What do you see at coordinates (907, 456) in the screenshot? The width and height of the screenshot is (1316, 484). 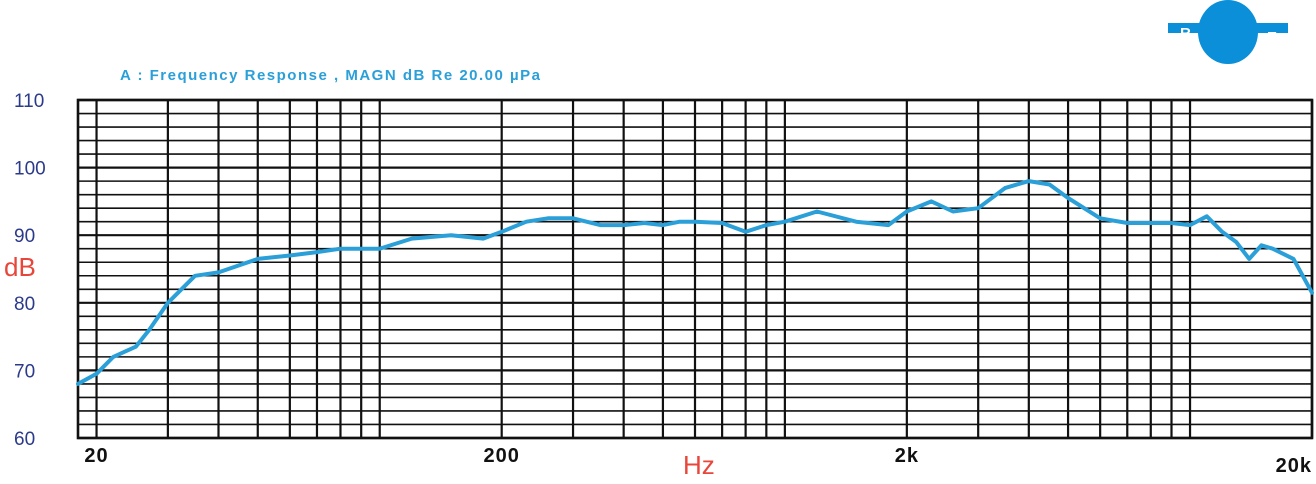 I see `x-tick-label: 2k` at bounding box center [907, 456].